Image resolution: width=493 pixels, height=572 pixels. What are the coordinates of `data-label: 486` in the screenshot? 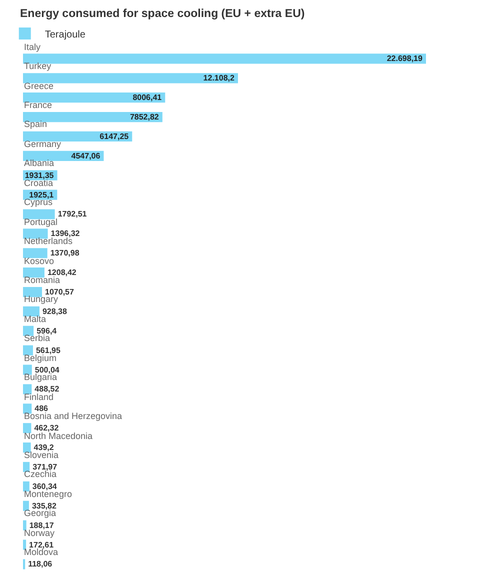 It's located at (41, 409).